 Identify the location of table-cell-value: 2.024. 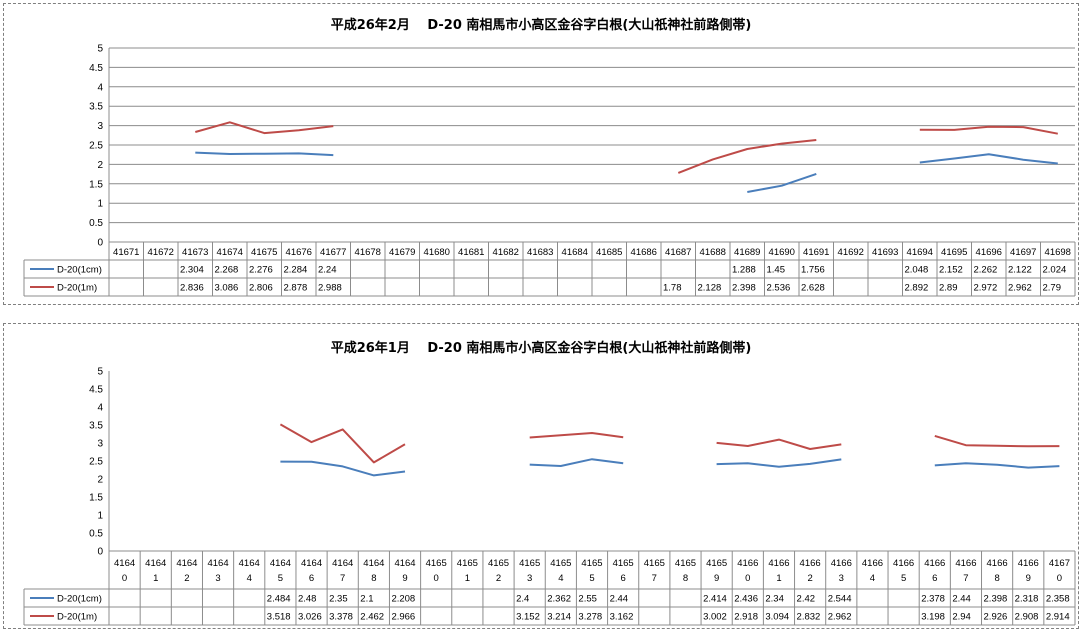
(1055, 270).